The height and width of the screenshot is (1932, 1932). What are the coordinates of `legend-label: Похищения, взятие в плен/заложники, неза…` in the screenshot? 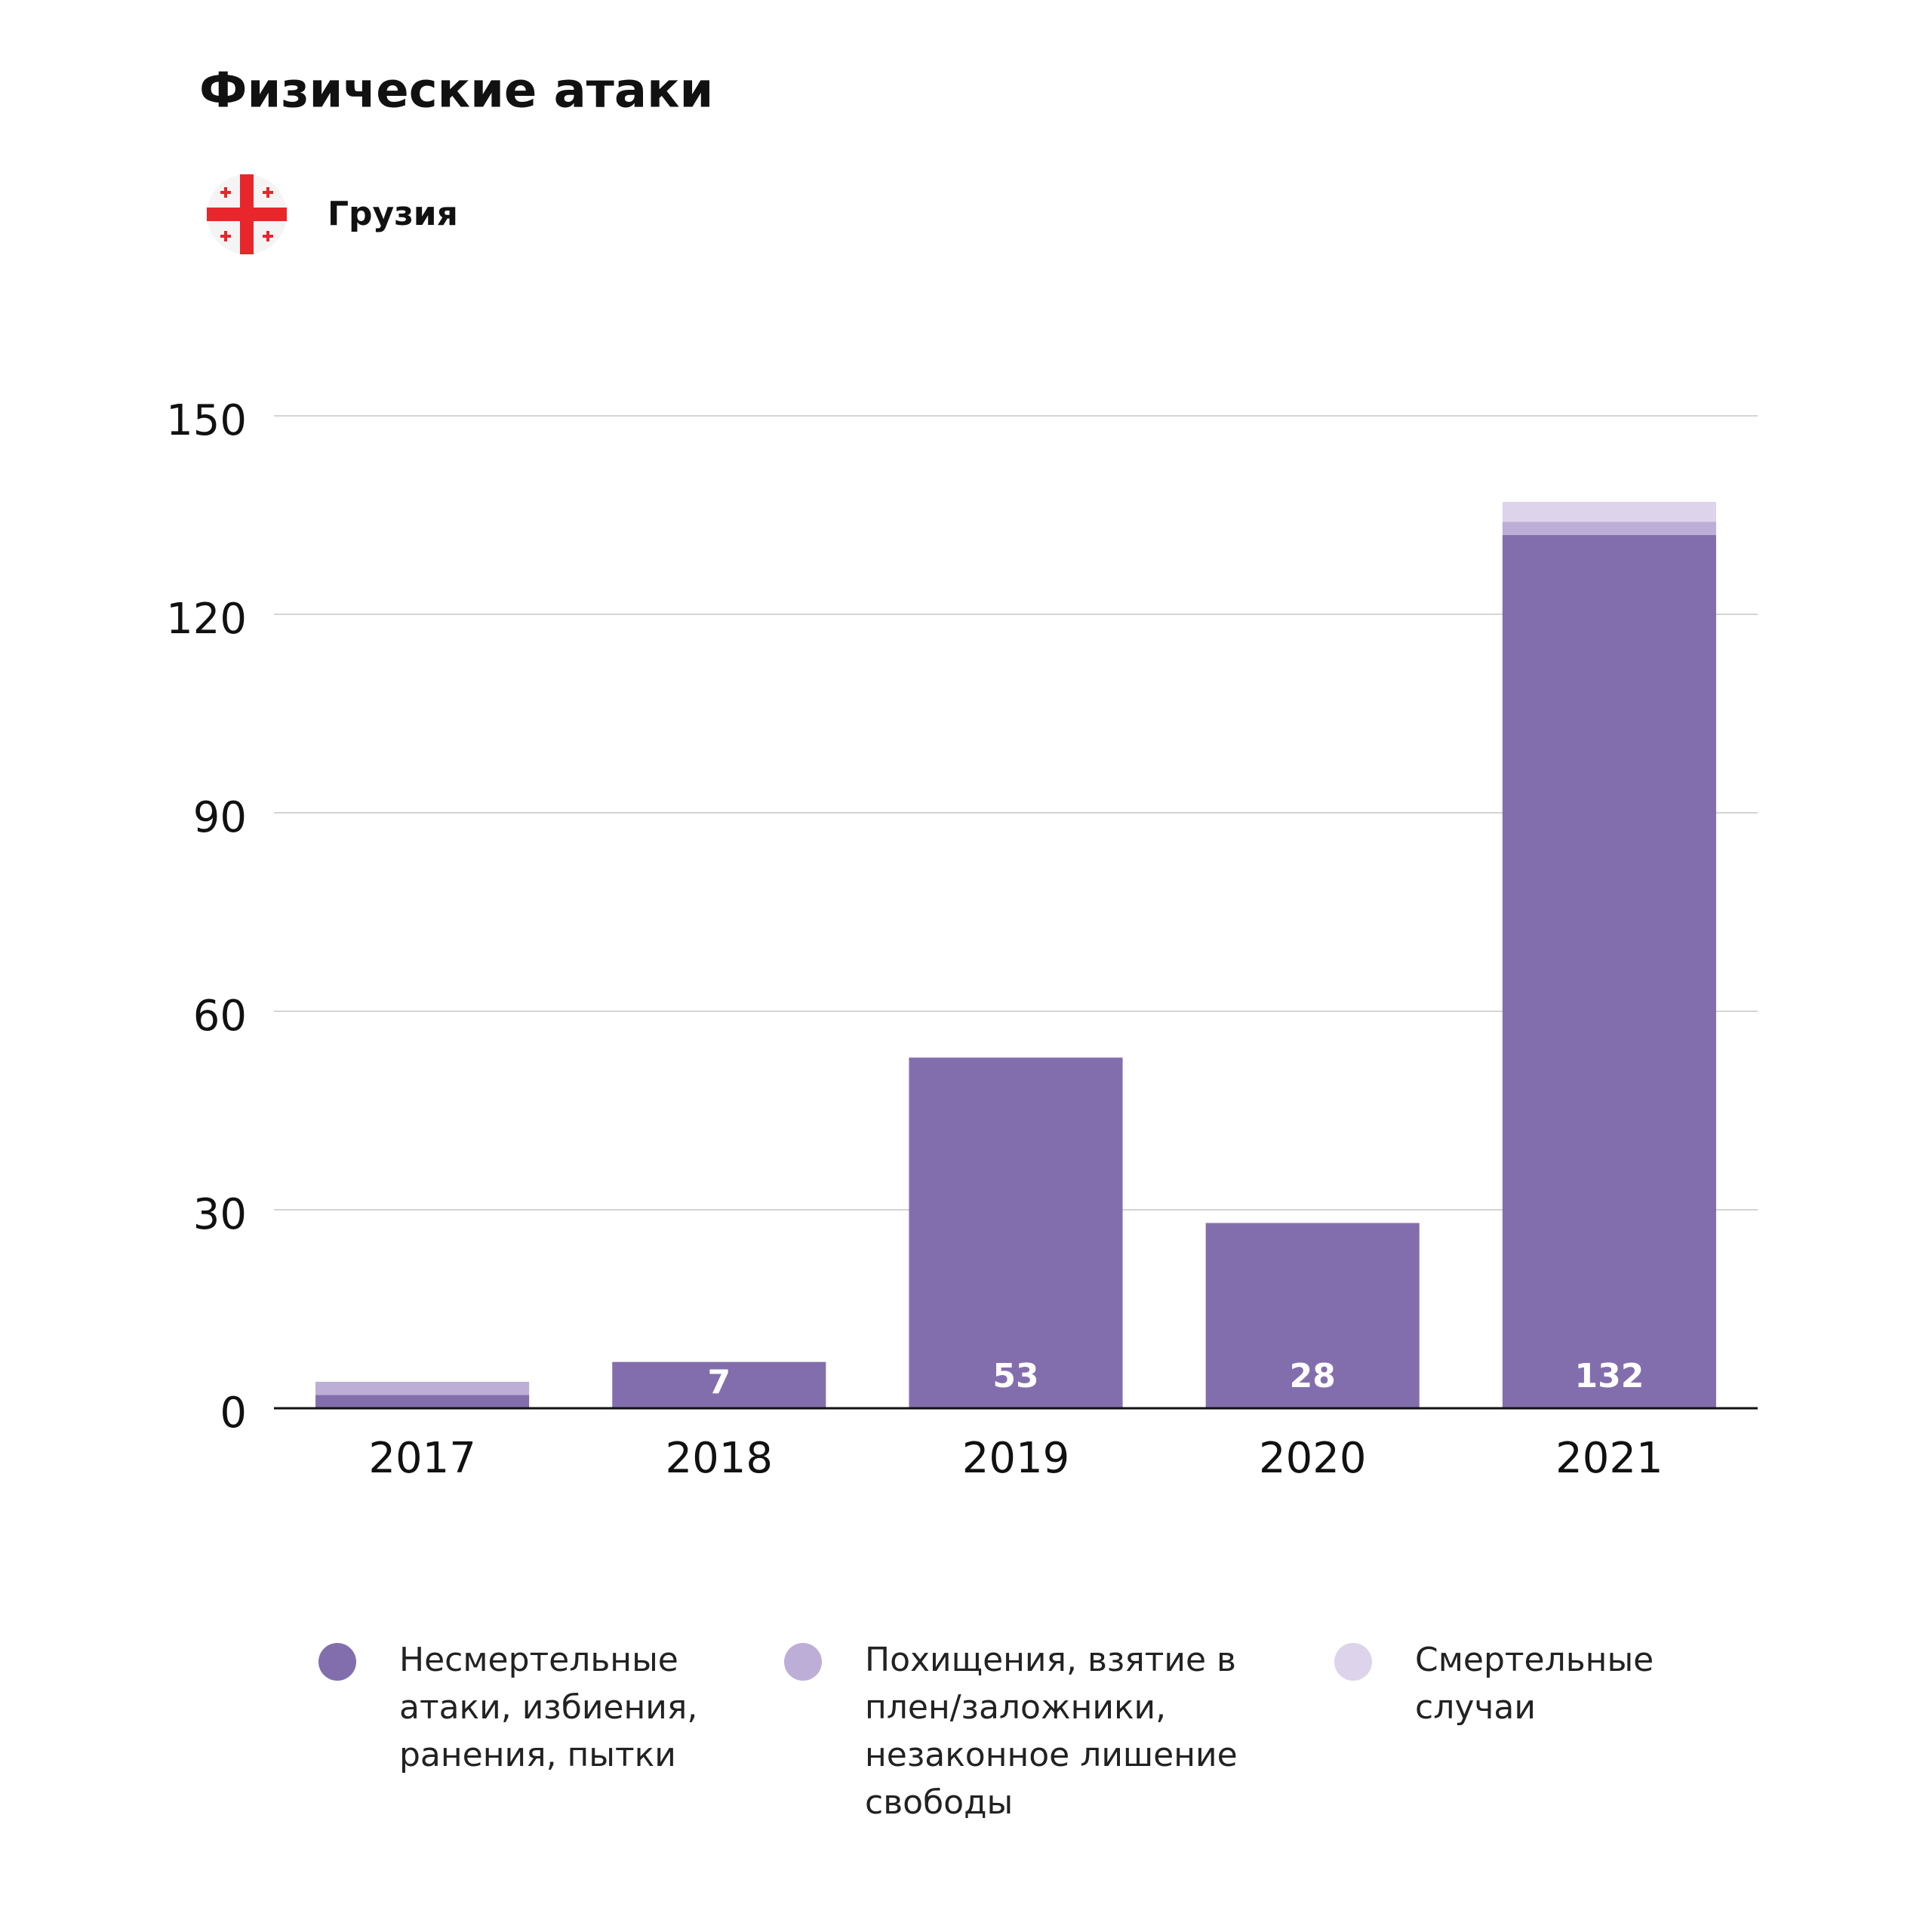 It's located at (1051, 1731).